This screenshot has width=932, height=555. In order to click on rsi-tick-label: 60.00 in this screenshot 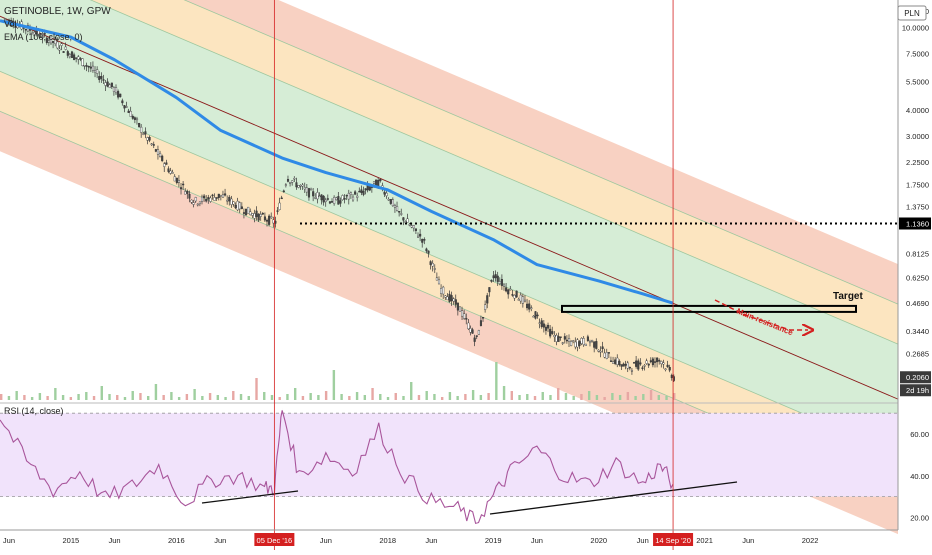, I will do `click(919, 434)`.